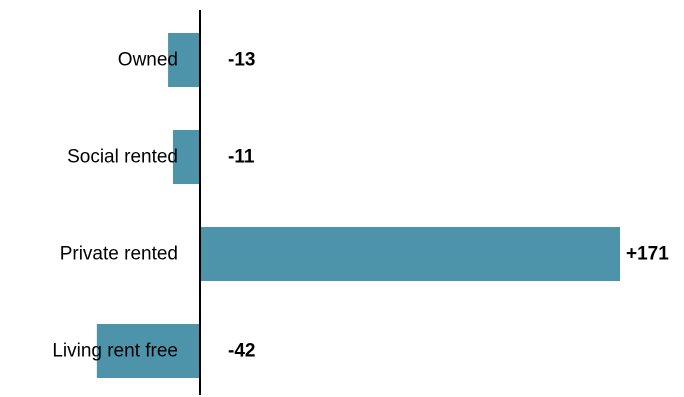 Image resolution: width=684 pixels, height=397 pixels. Describe the element at coordinates (186, 157) in the screenshot. I see `bar-social-rented` at that location.